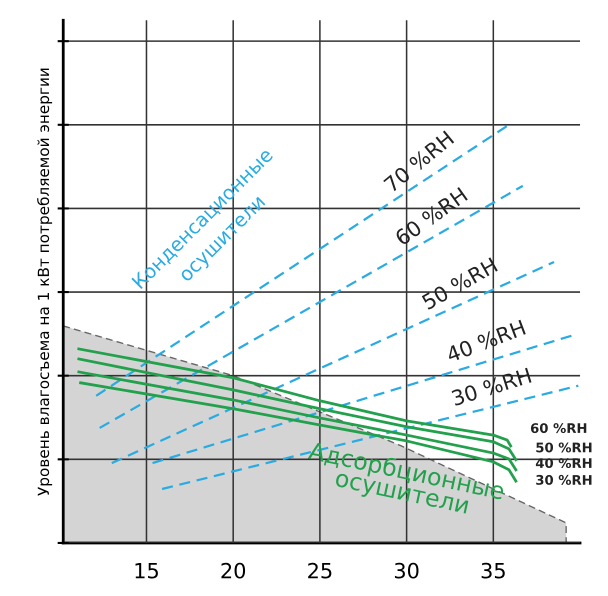 The width and height of the screenshot is (608, 596). I want to click on x-tick-label: 20, so click(233, 570).